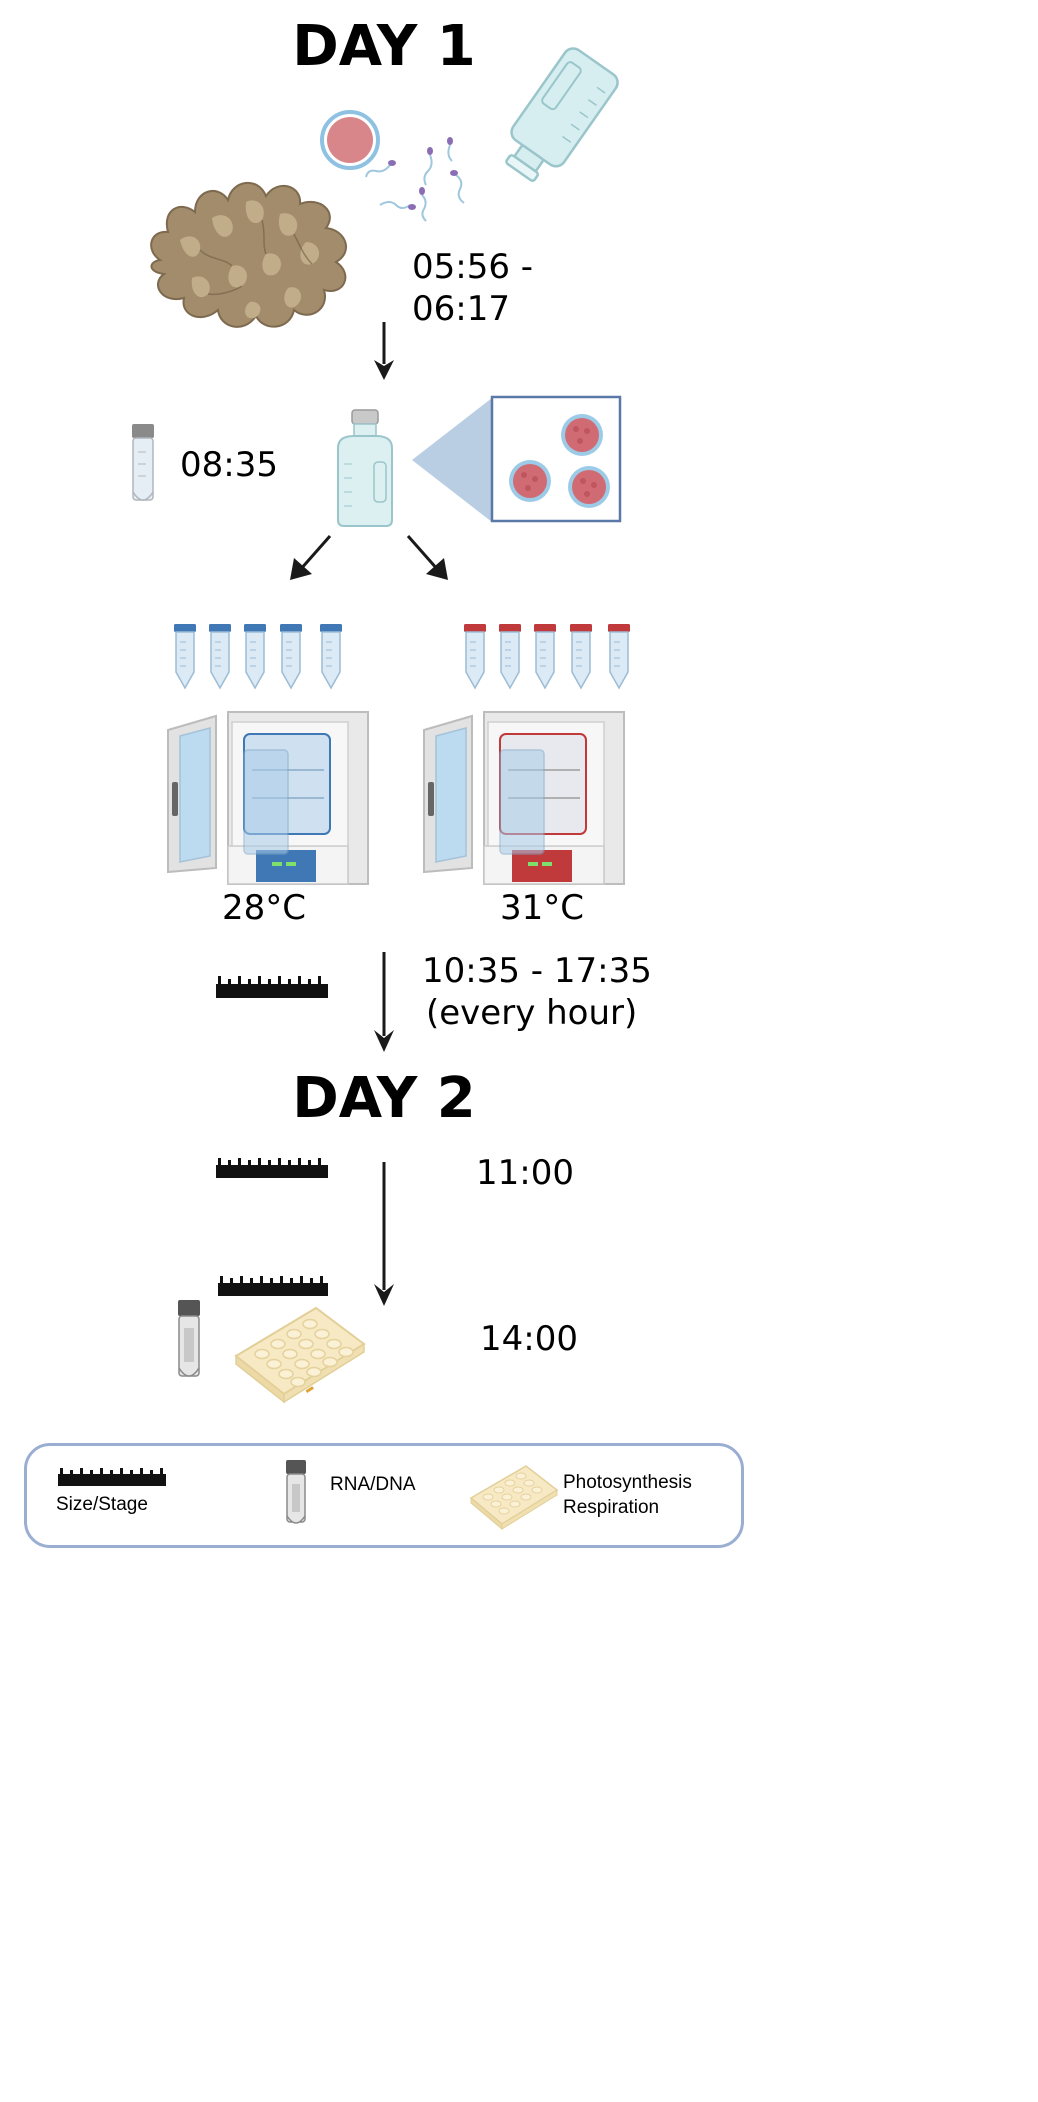 This screenshot has width=1038, height=2102. What do you see at coordinates (627, 1482) in the screenshot?
I see `legend-photosynthesis: Photosynthesis` at bounding box center [627, 1482].